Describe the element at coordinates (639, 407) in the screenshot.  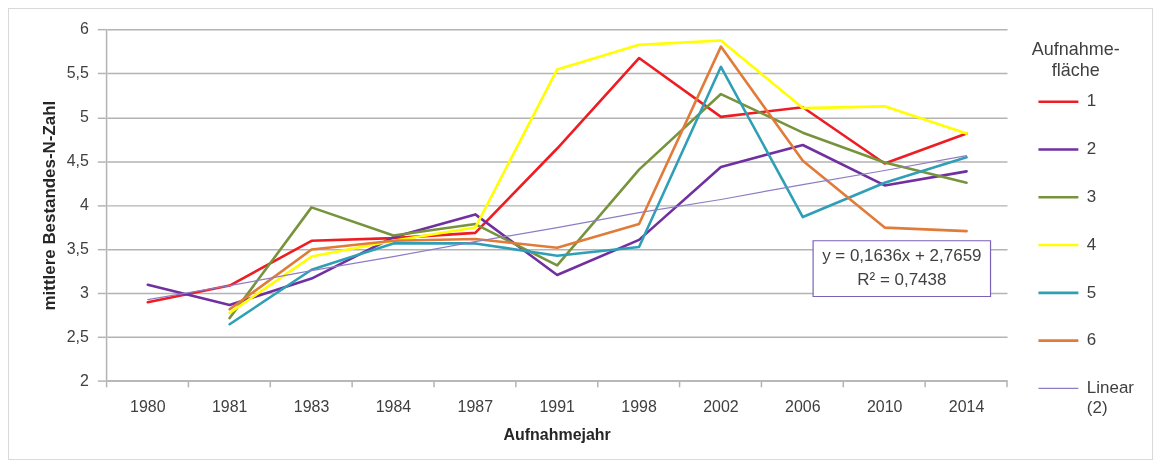
I see `x-tick-label: 1998` at that location.